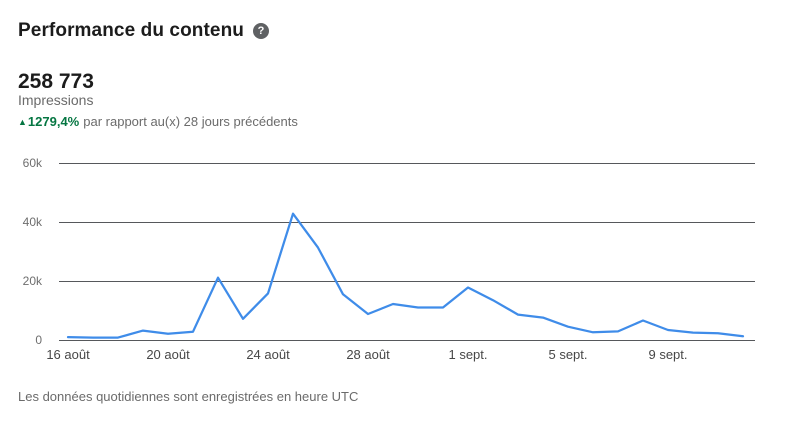 The height and width of the screenshot is (421, 795). Describe the element at coordinates (668, 354) in the screenshot. I see `x-tick-label: 9 sept.` at that location.